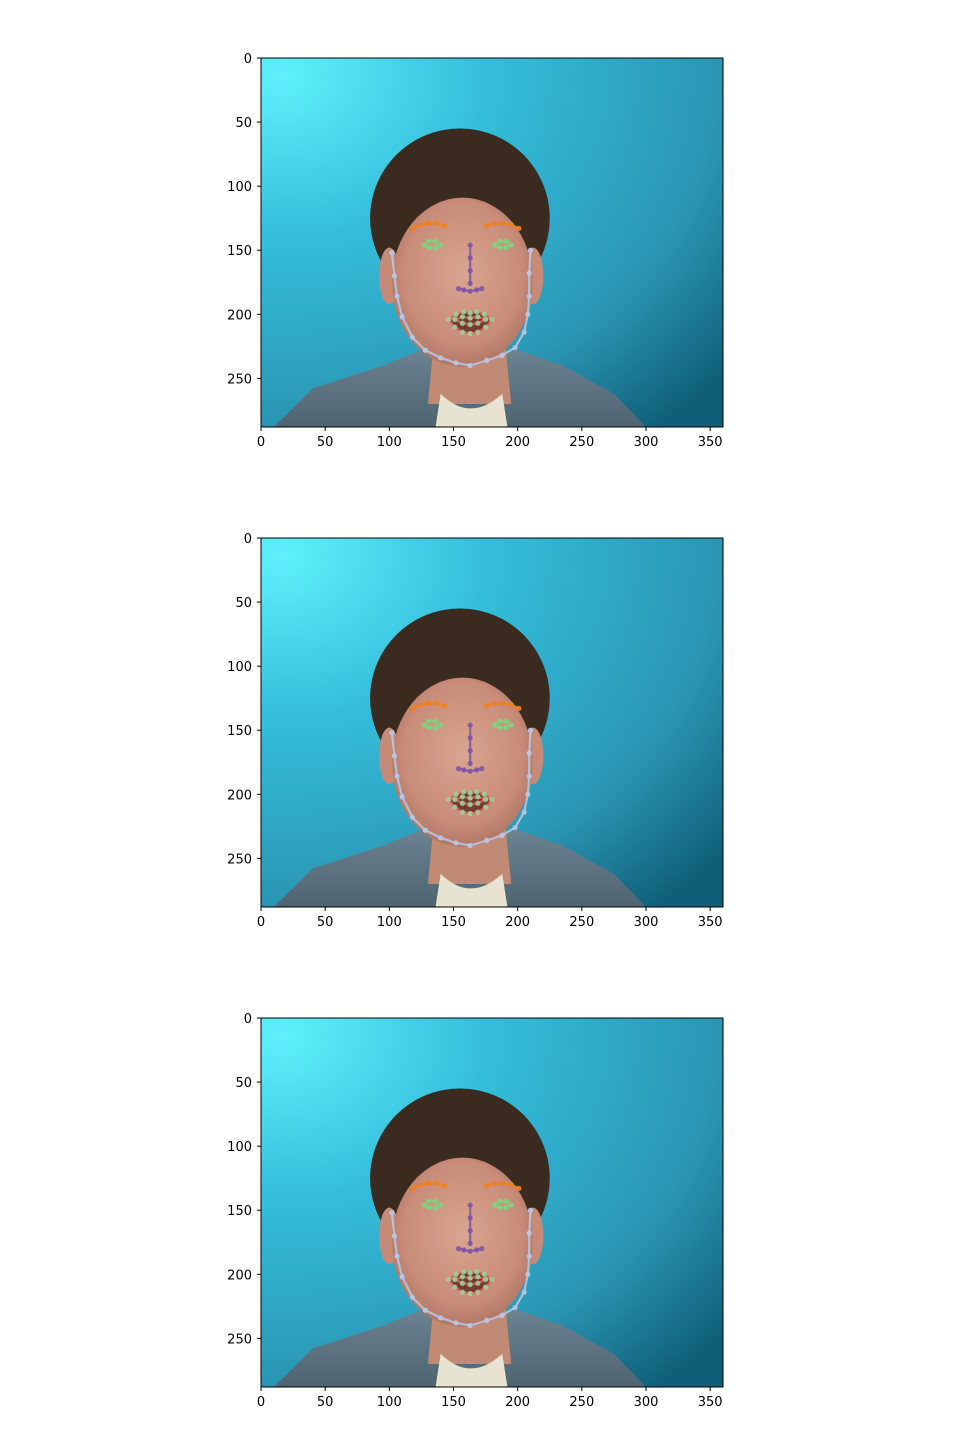  Describe the element at coordinates (389, 922) in the screenshot. I see `x-tick-label: 100` at that location.